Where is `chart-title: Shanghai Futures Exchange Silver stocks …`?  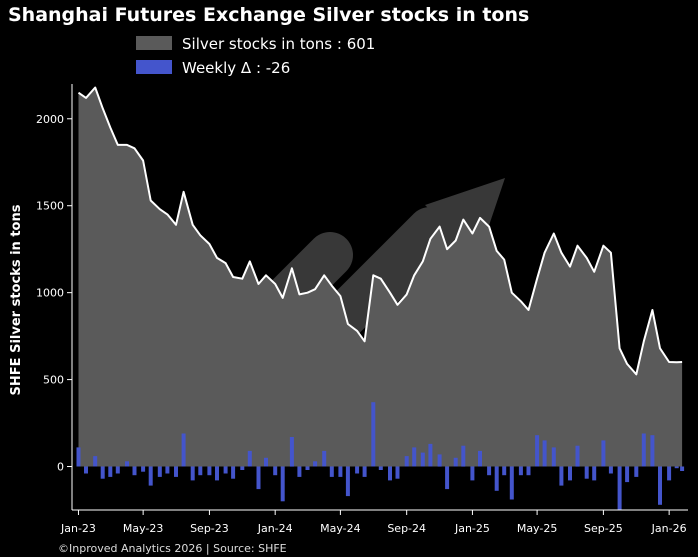
chart-title: Shanghai Futures Exchange Silver stocks … is located at coordinates (269, 15).